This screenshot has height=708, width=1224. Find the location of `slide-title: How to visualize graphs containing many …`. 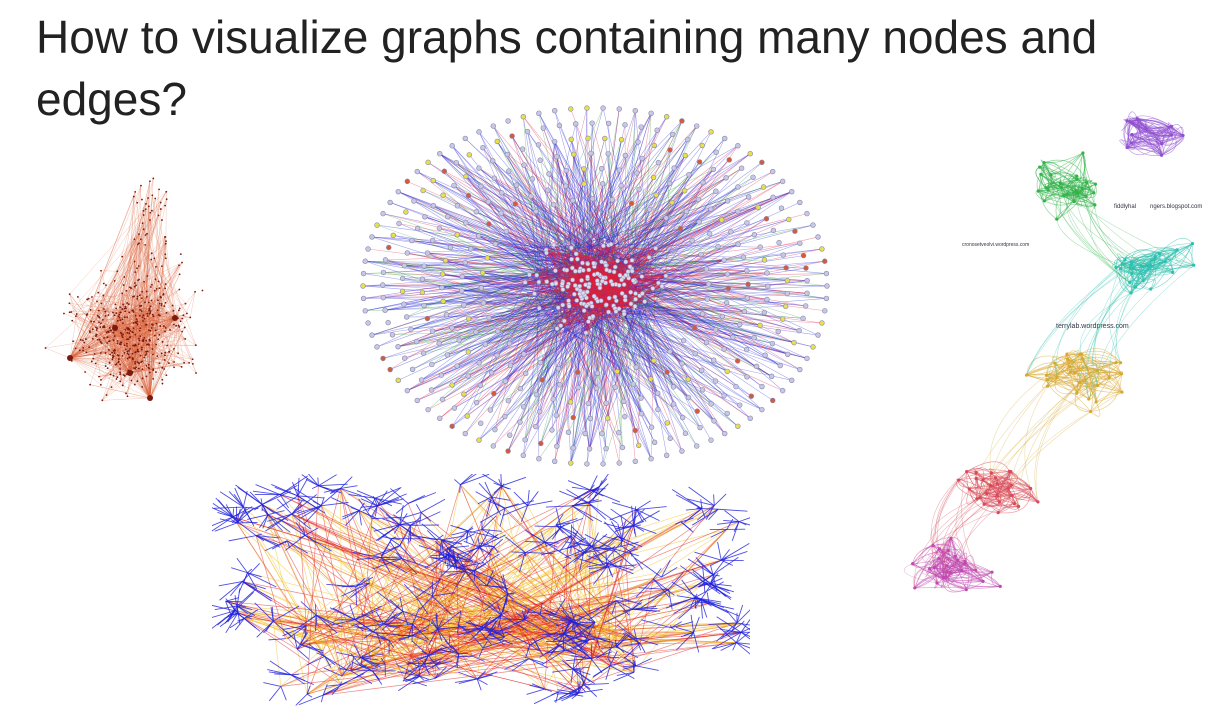

slide-title: How to visualize graphs containing many … is located at coordinates (567, 68).